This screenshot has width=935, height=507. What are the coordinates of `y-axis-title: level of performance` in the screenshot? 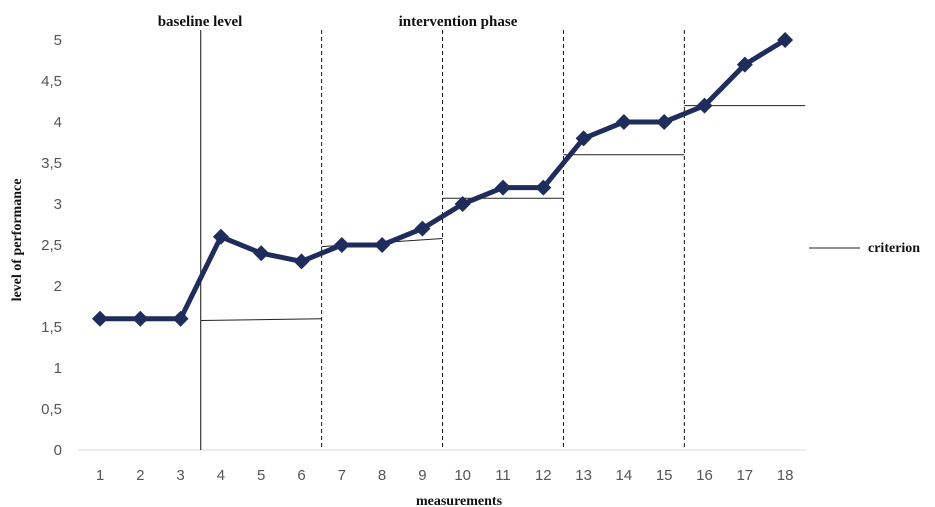 It's located at (17, 240).